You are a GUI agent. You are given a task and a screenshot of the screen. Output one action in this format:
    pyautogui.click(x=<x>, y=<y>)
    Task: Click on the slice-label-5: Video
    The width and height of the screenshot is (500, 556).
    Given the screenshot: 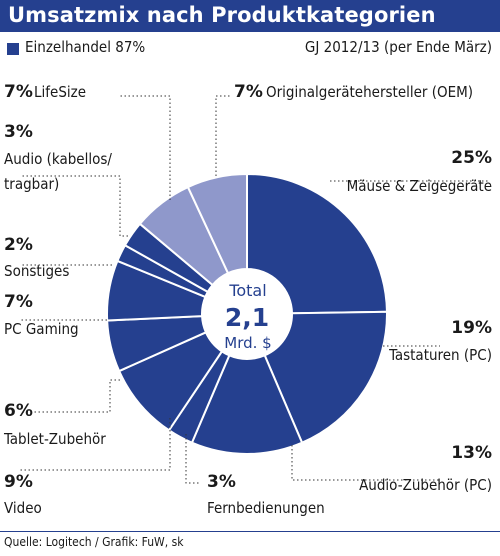 What is the action you would take?
    pyautogui.click(x=23, y=508)
    